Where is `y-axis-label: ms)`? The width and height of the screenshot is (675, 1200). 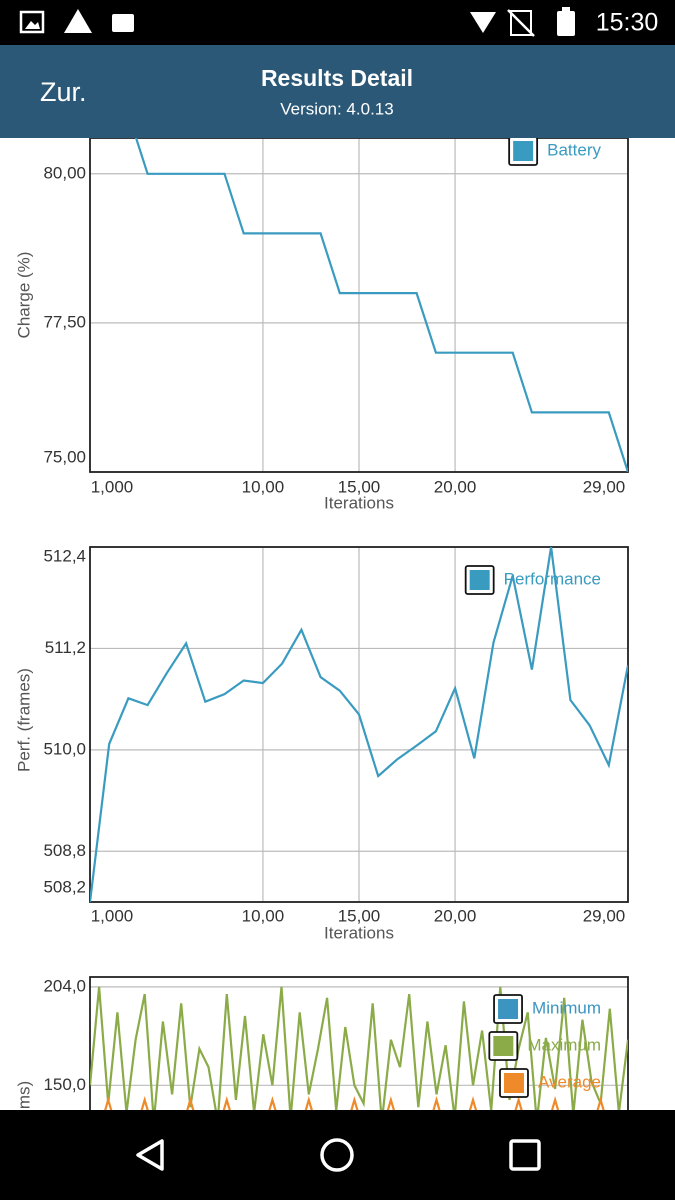 y-axis-label: ms) is located at coordinates (23, 1095).